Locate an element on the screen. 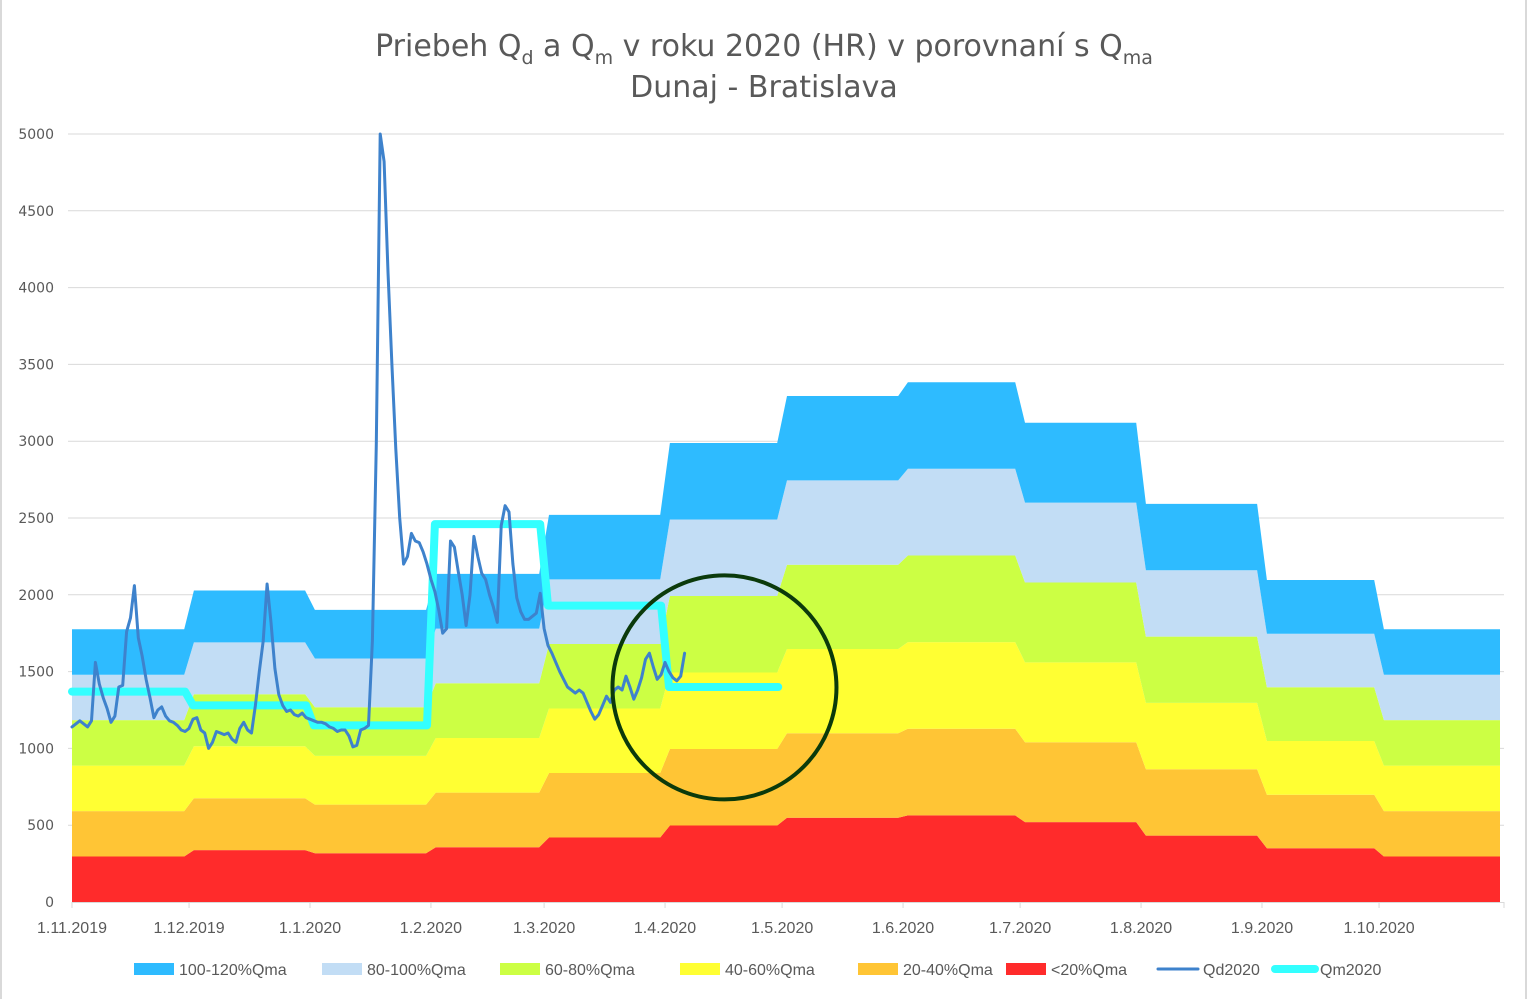  chart-subtitle: Dunaj - Bratislava is located at coordinates (764, 87).